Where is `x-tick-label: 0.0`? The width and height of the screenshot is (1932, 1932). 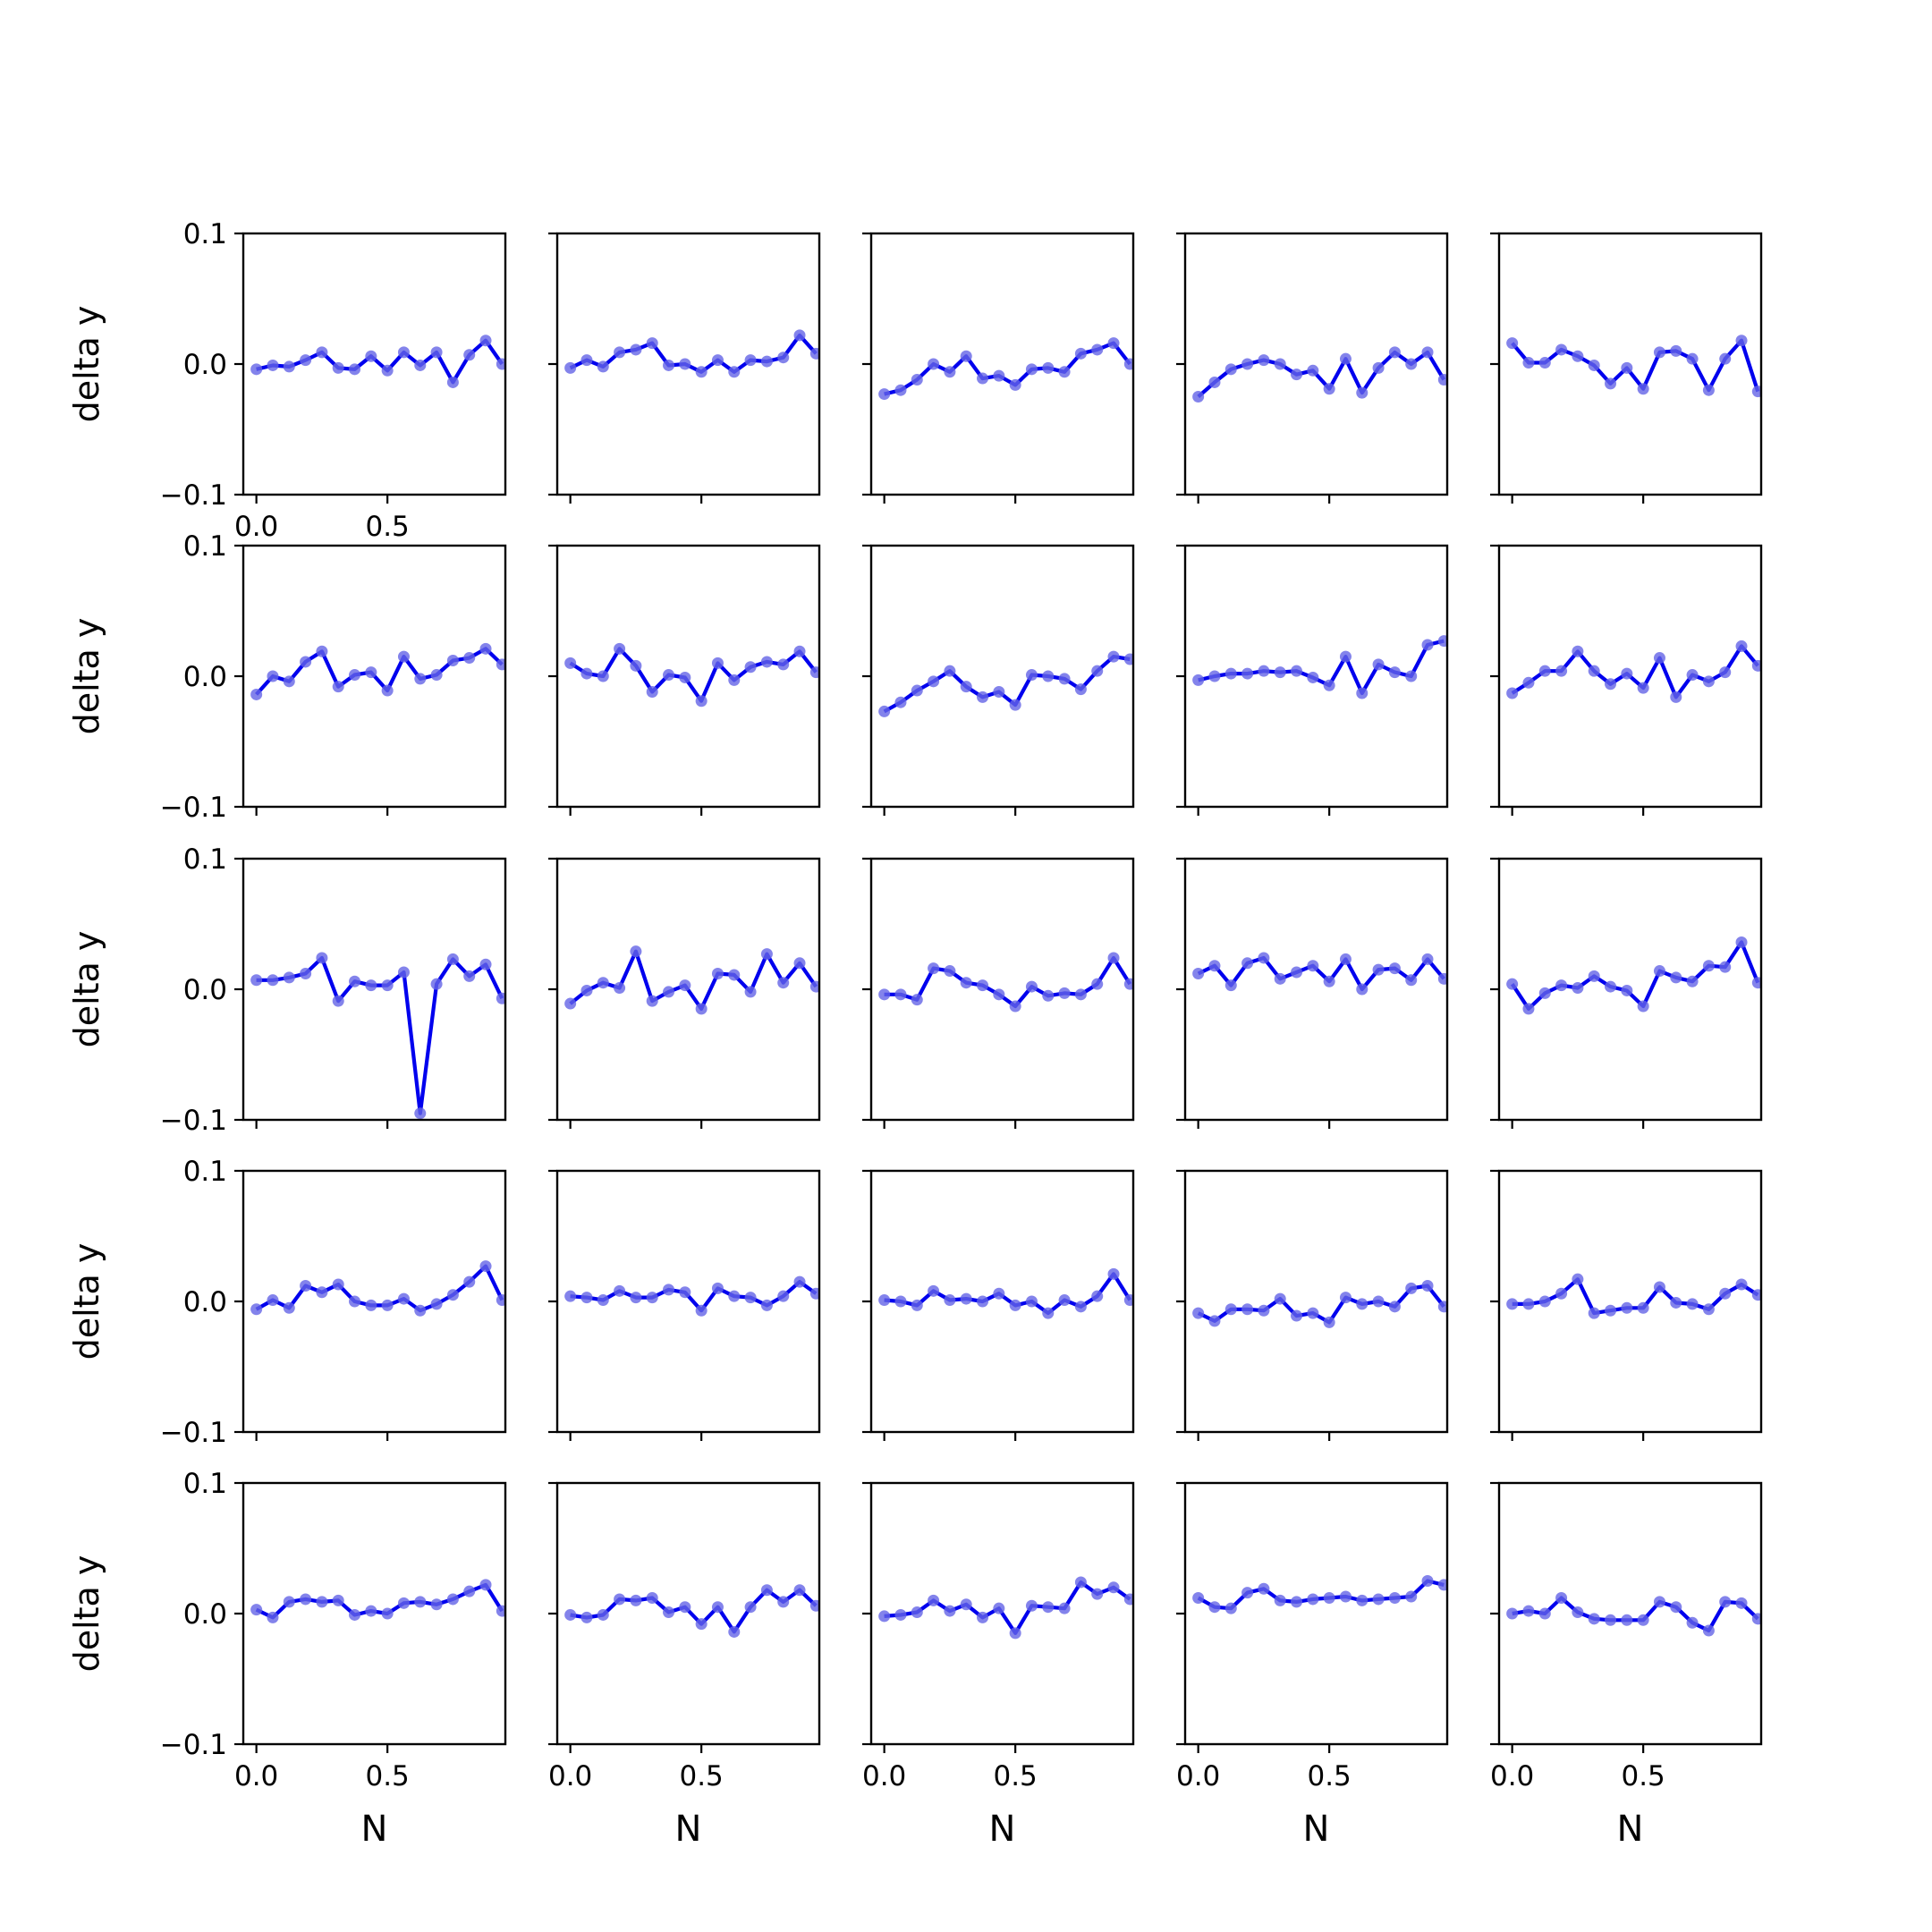
x-tick-label: 0.0 is located at coordinates (570, 1776).